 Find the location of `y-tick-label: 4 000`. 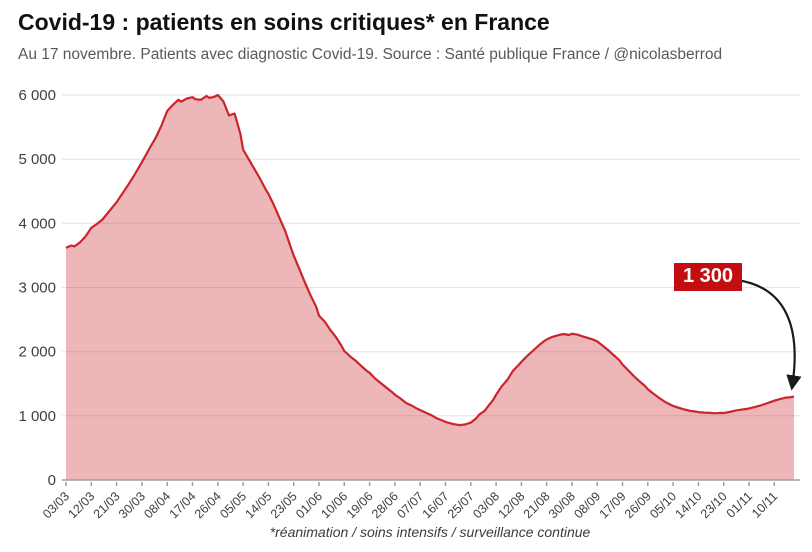

y-tick-label: 4 000 is located at coordinates (37, 223).